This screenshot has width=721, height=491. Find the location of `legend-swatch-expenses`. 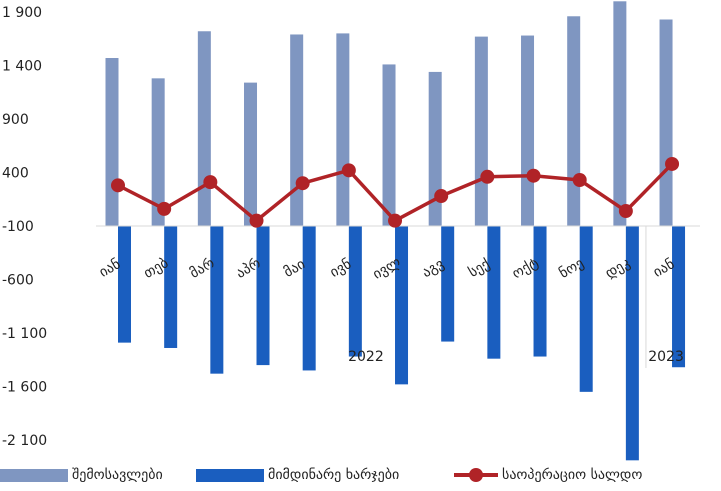

legend-swatch-expenses is located at coordinates (230, 475).